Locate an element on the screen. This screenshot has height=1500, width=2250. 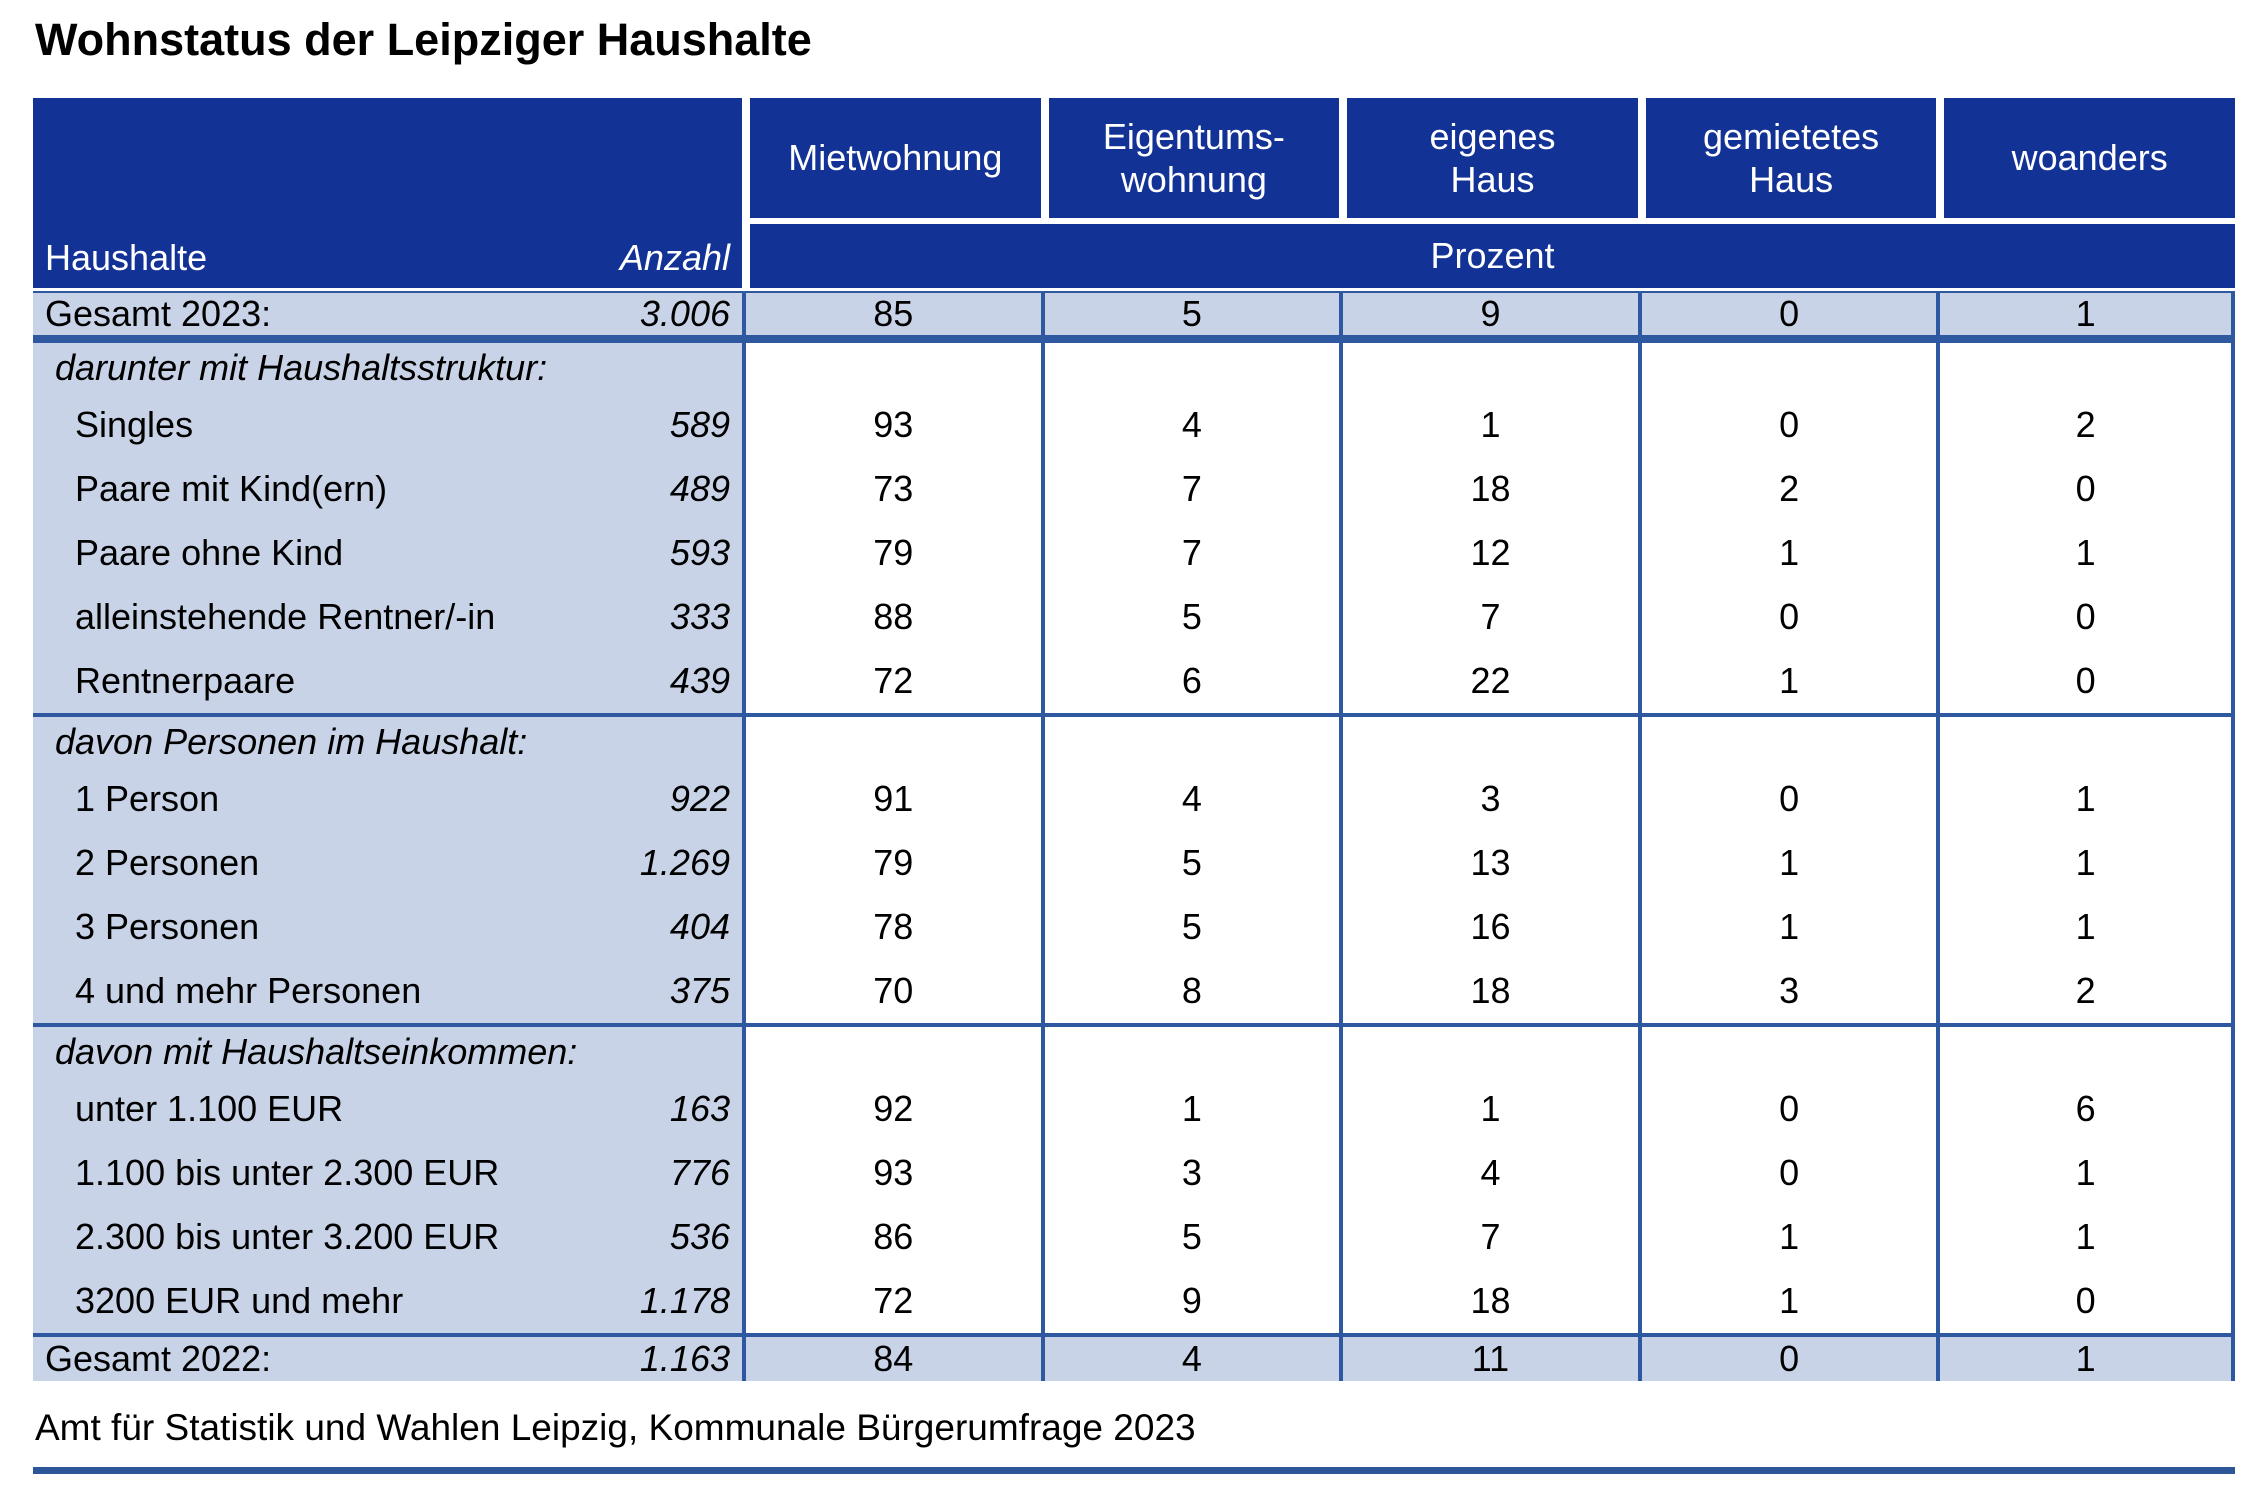
row-label: davon Personen im Haushalt: is located at coordinates (291, 742).